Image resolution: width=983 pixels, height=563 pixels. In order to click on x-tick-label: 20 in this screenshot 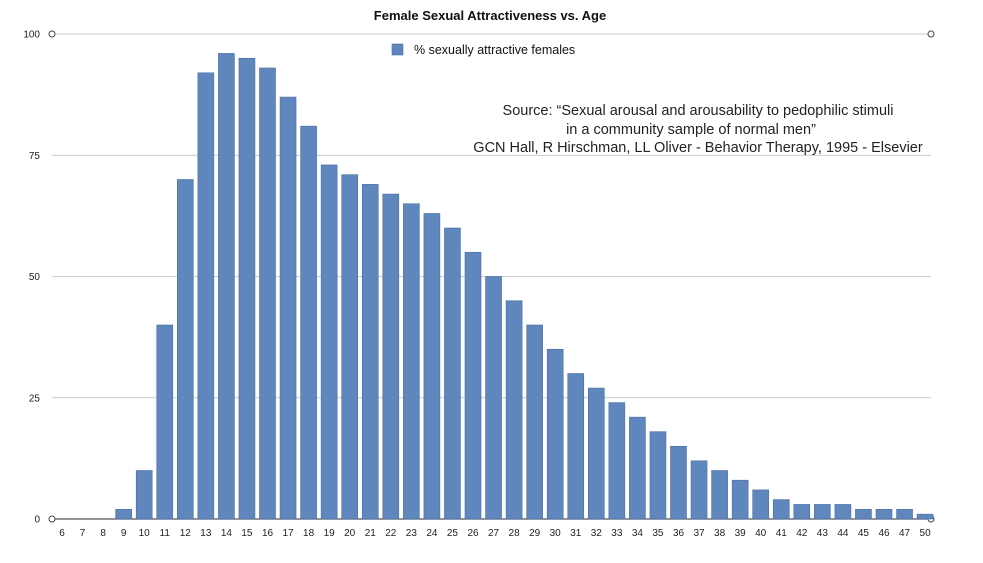, I will do `click(350, 533)`.